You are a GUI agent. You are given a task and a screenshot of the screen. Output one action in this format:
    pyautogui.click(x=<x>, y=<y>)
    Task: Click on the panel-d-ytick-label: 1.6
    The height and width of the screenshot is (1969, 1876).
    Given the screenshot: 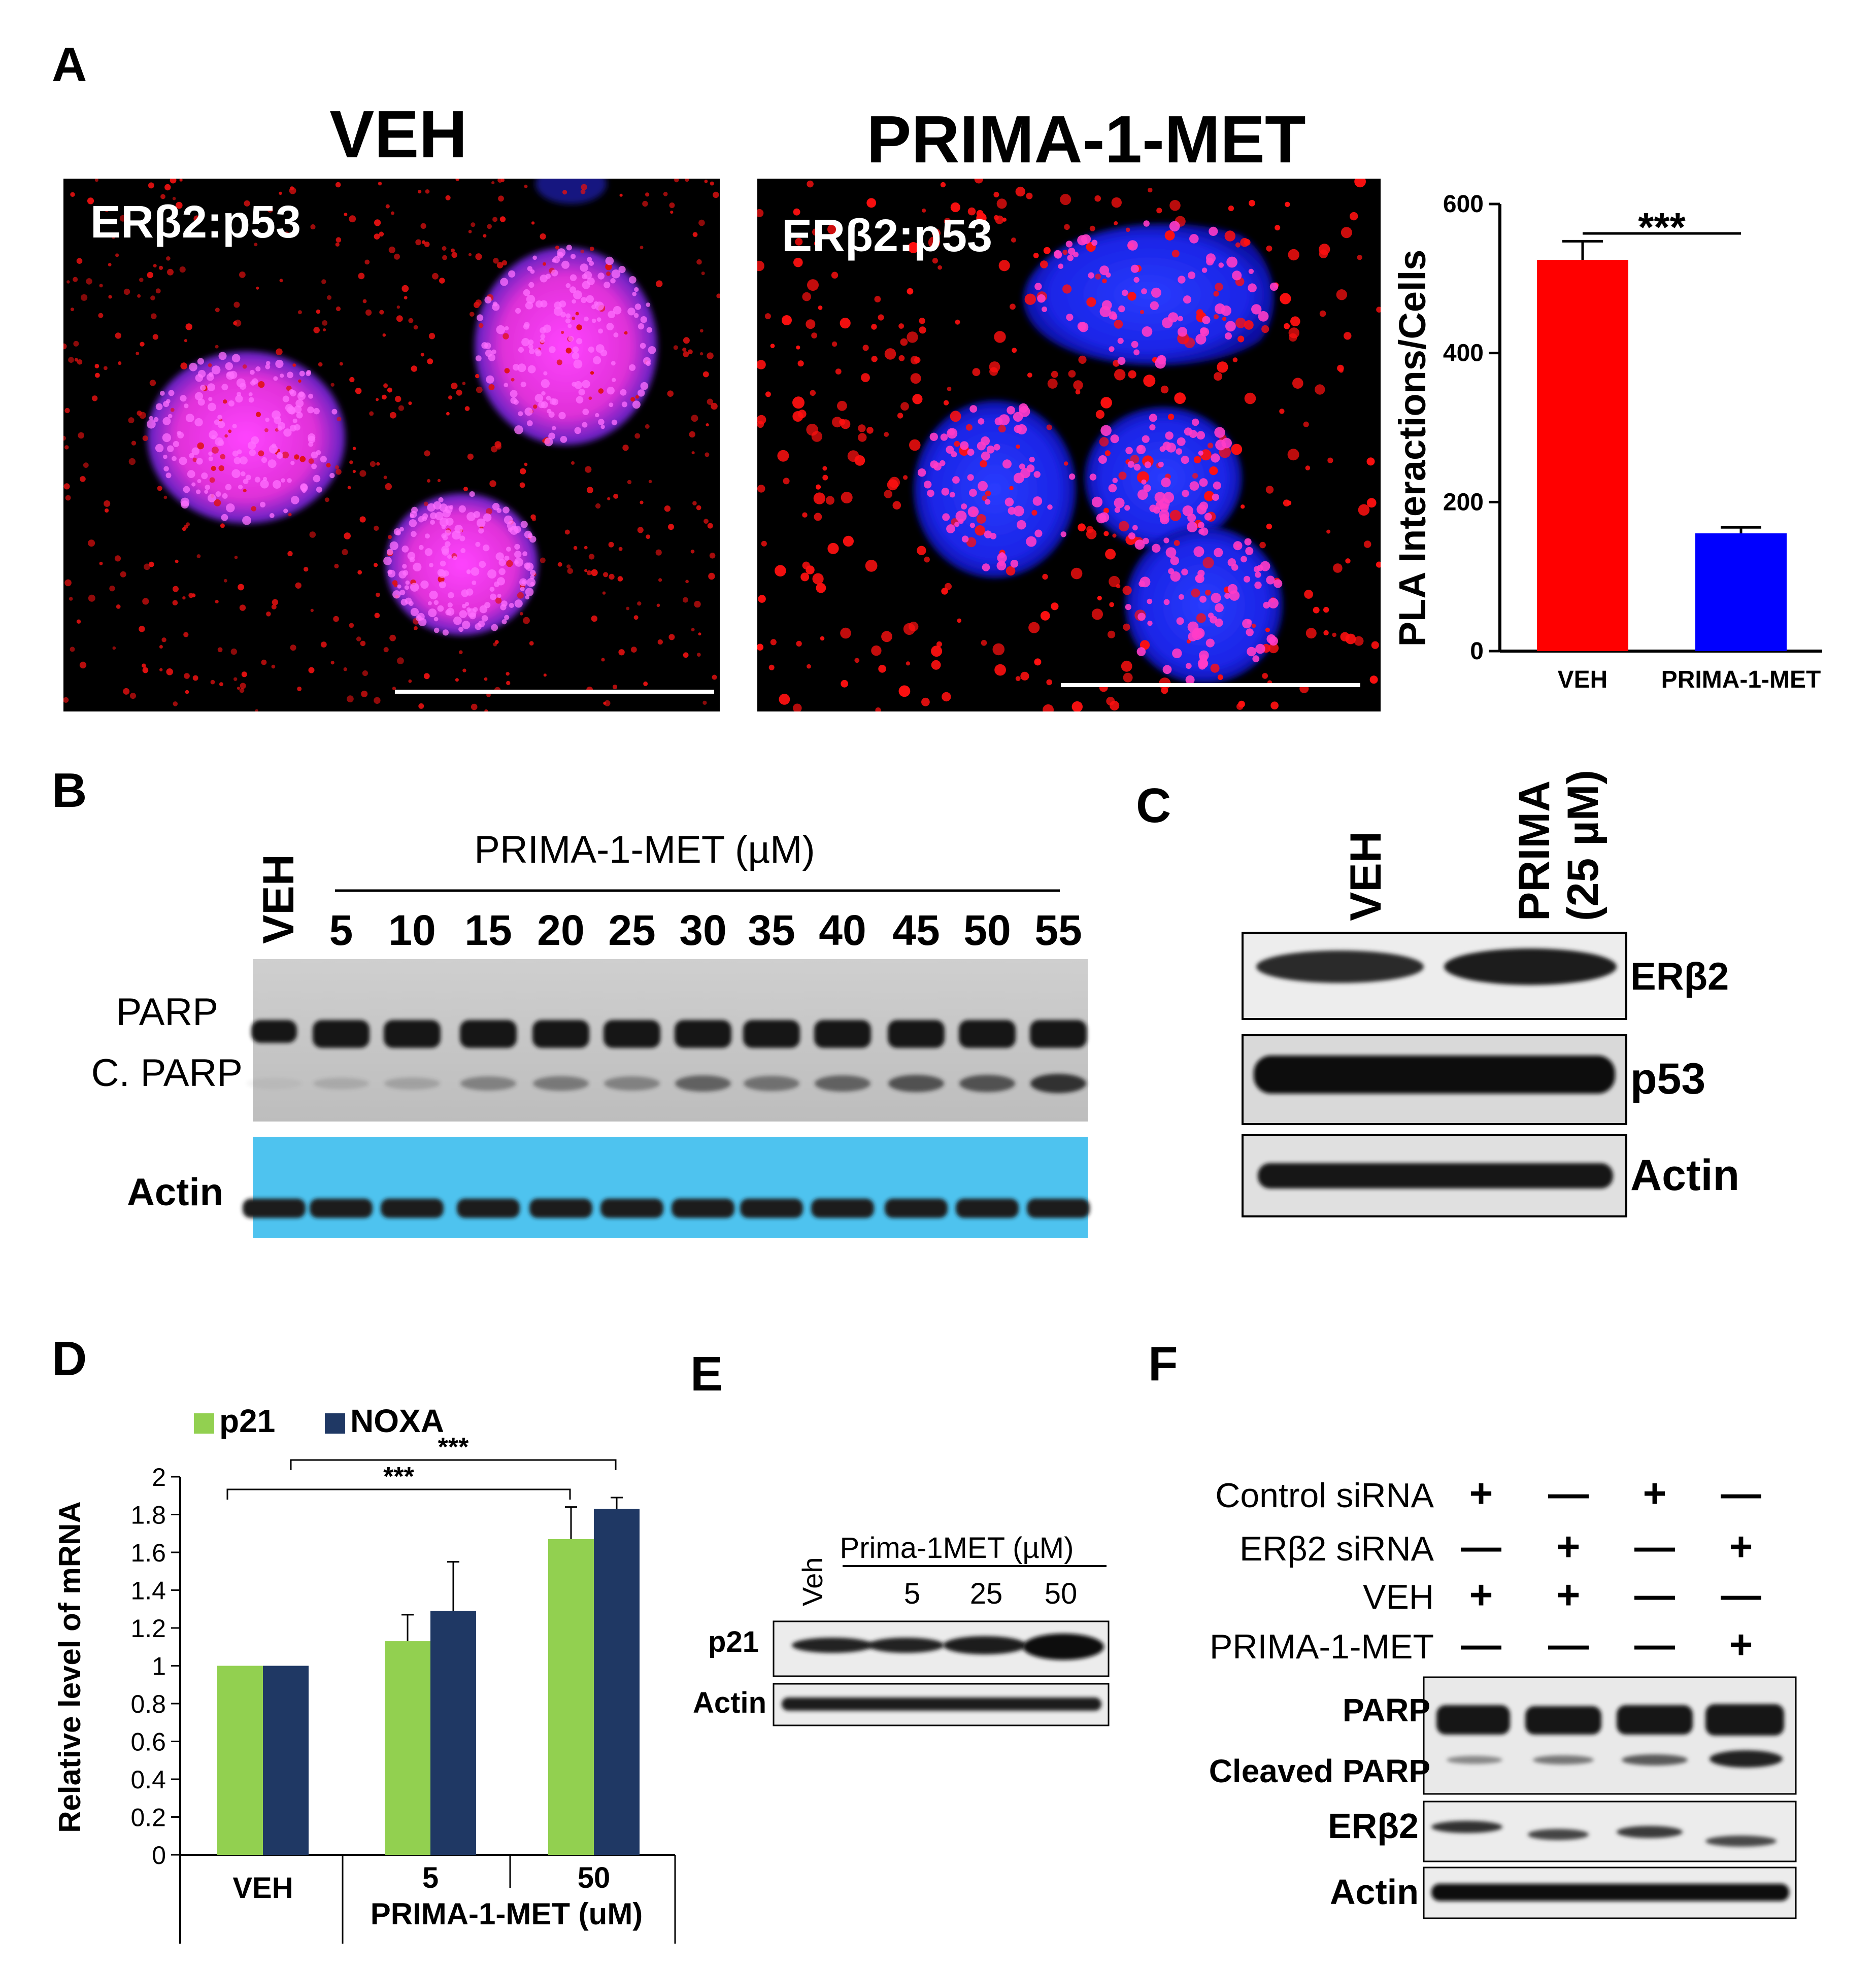 What is the action you would take?
    pyautogui.click(x=148, y=1553)
    